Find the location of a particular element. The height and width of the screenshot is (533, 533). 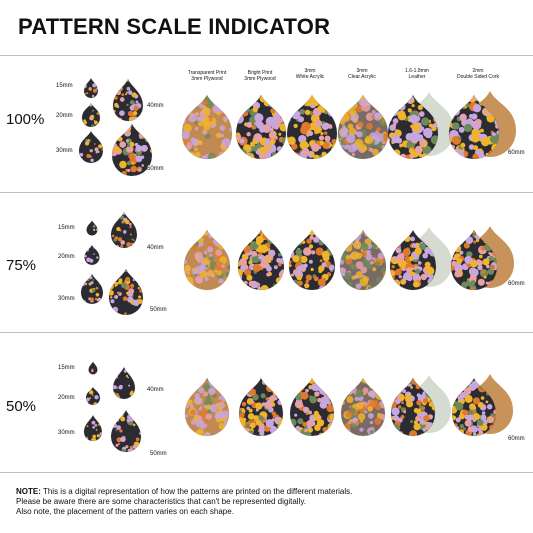

scale-label-75: 75% is located at coordinates (21, 265).